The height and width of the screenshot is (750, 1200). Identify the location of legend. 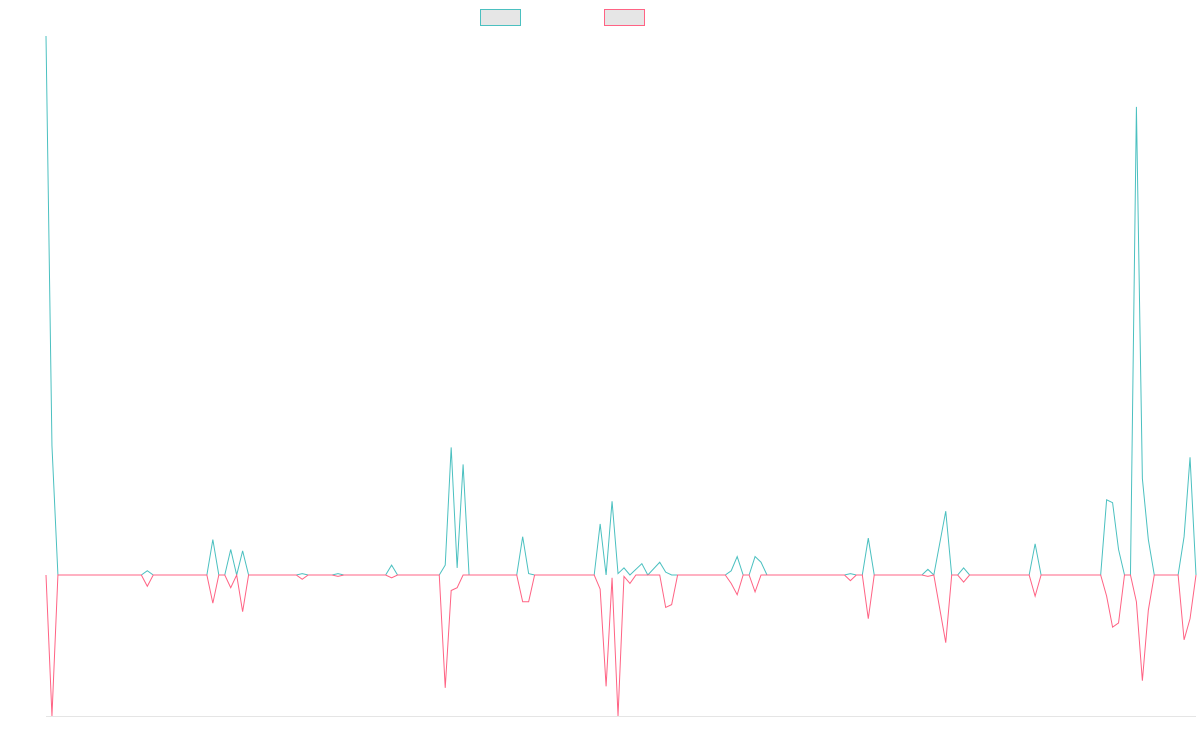
(562, 17).